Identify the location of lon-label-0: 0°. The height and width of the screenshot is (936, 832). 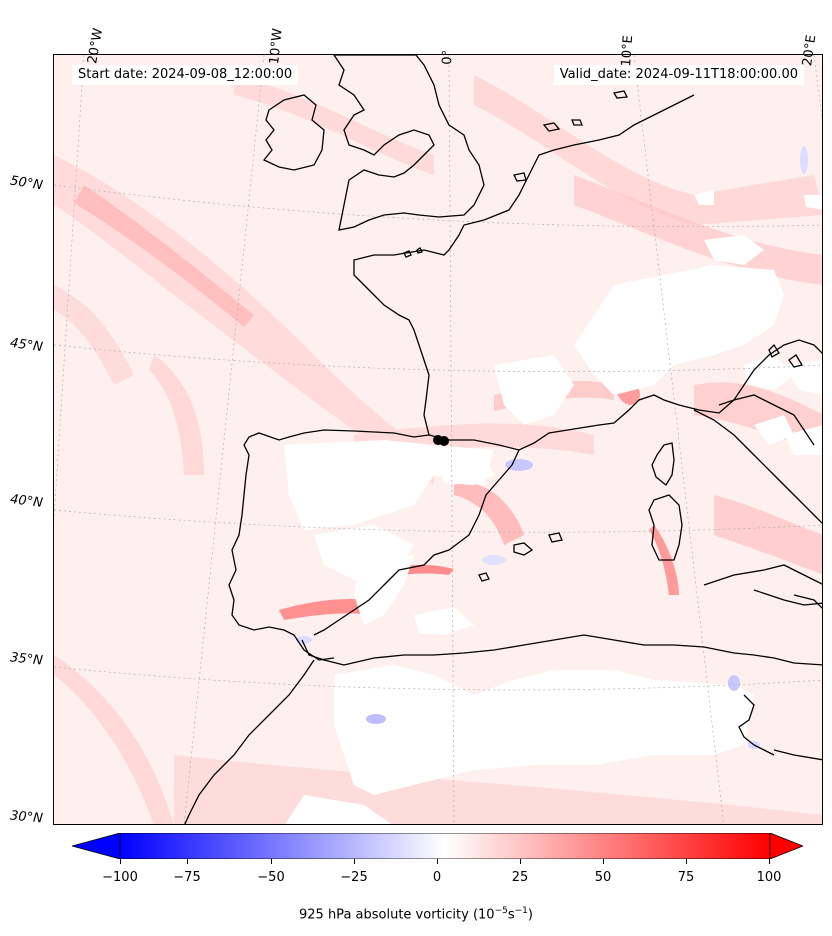
(448, 57).